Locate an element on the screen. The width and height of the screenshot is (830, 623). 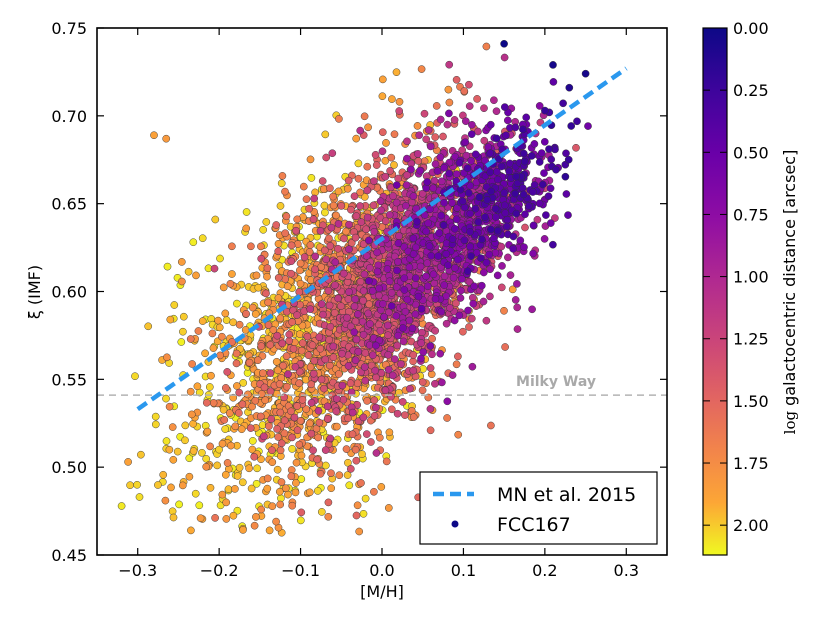
colorbar-gradient is located at coordinates (715, 291).